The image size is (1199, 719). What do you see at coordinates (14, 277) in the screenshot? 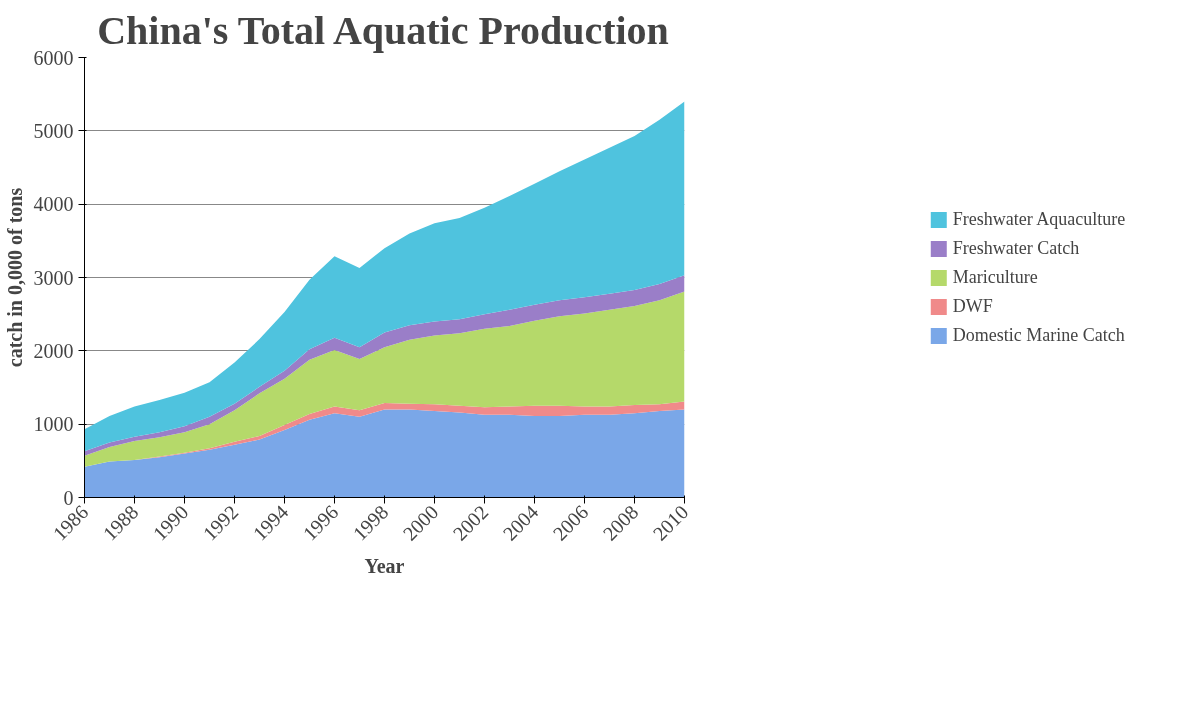
I see `y-axis-title: catch in 0,000 of tons` at bounding box center [14, 277].